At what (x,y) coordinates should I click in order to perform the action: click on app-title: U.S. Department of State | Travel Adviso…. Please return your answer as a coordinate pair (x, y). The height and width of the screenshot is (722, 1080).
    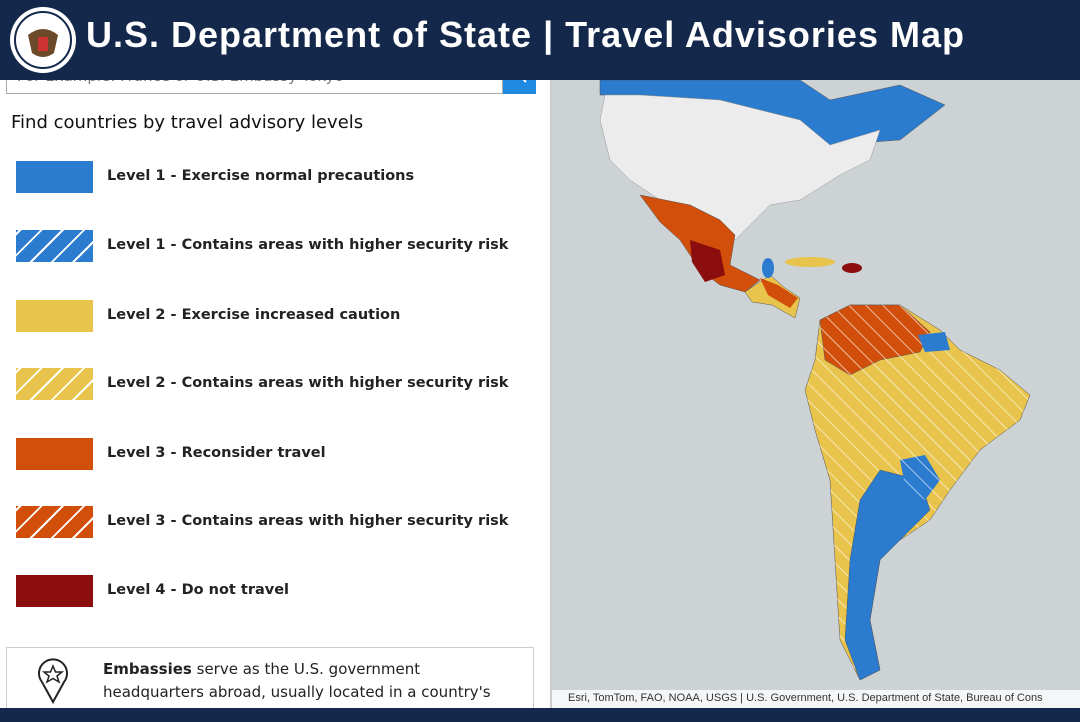
    Looking at the image, I should click on (525, 34).